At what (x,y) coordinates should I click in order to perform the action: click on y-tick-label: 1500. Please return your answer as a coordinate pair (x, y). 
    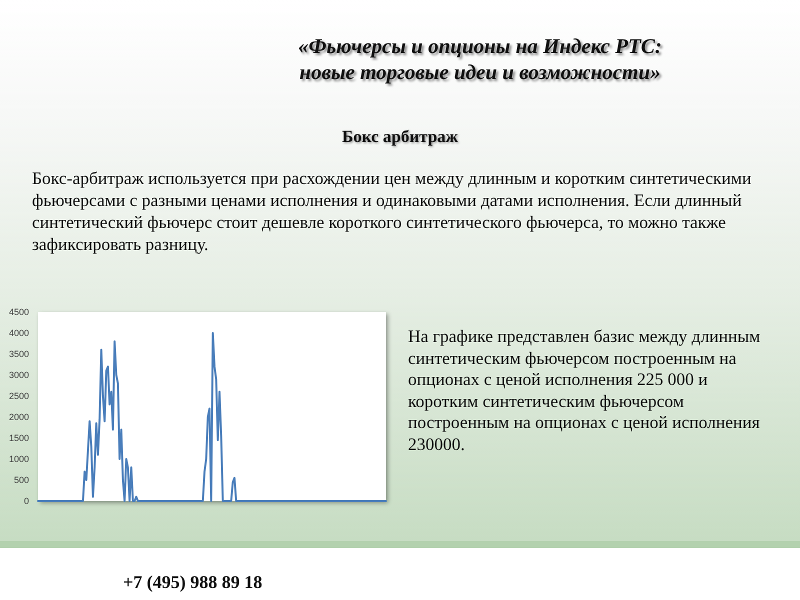
    Looking at the image, I should click on (18, 438).